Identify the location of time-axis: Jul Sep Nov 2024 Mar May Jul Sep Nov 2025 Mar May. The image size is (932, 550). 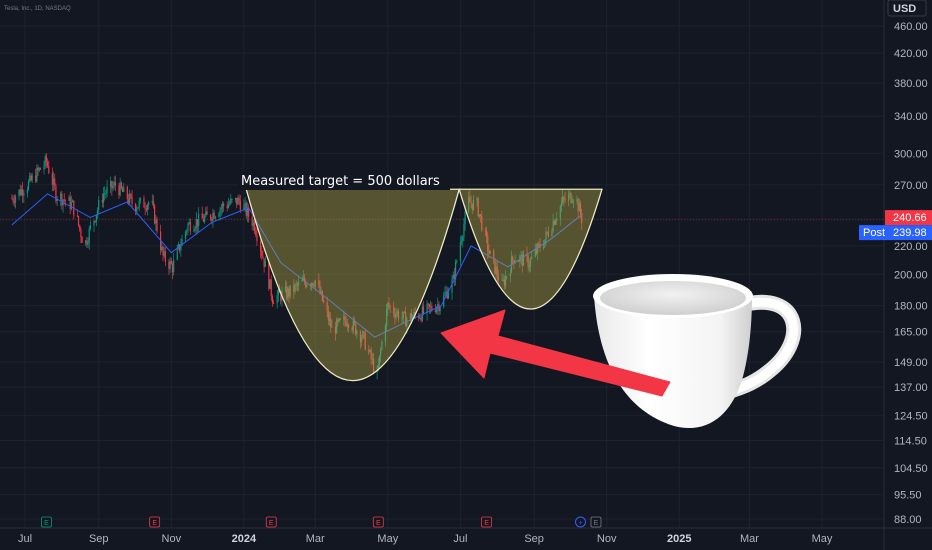
(425, 539).